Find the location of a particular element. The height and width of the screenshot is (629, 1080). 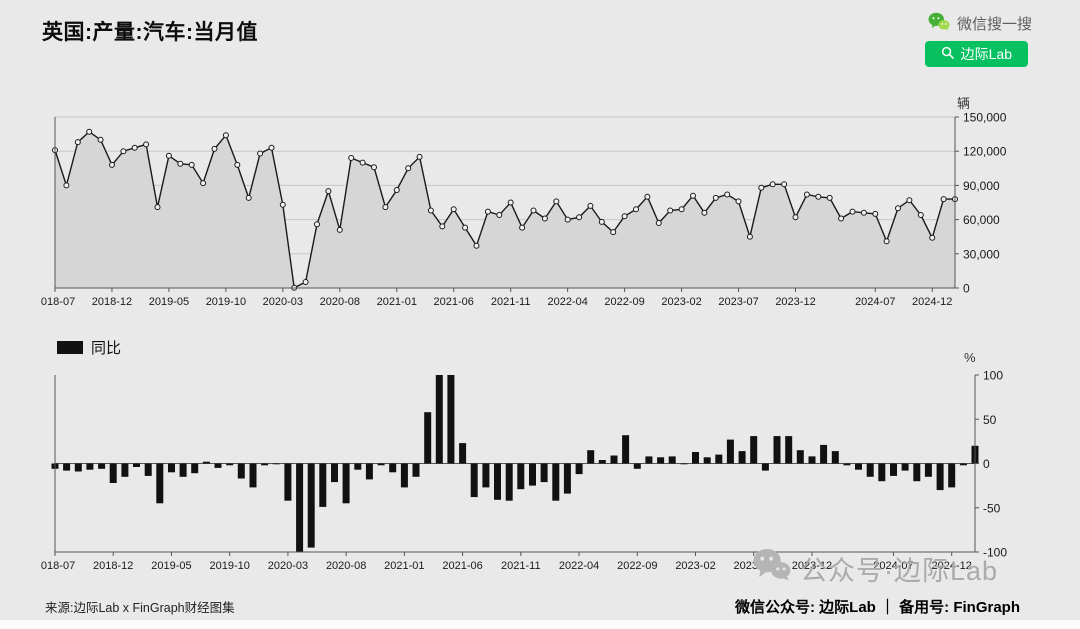

wechat-search-entry: 微信搜一搜 is located at coordinates (980, 23).